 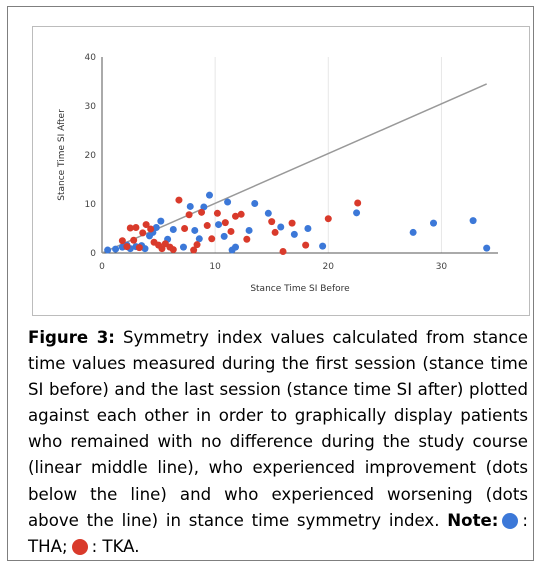 I want to click on y-tick-label: 30, so click(x=91, y=107).